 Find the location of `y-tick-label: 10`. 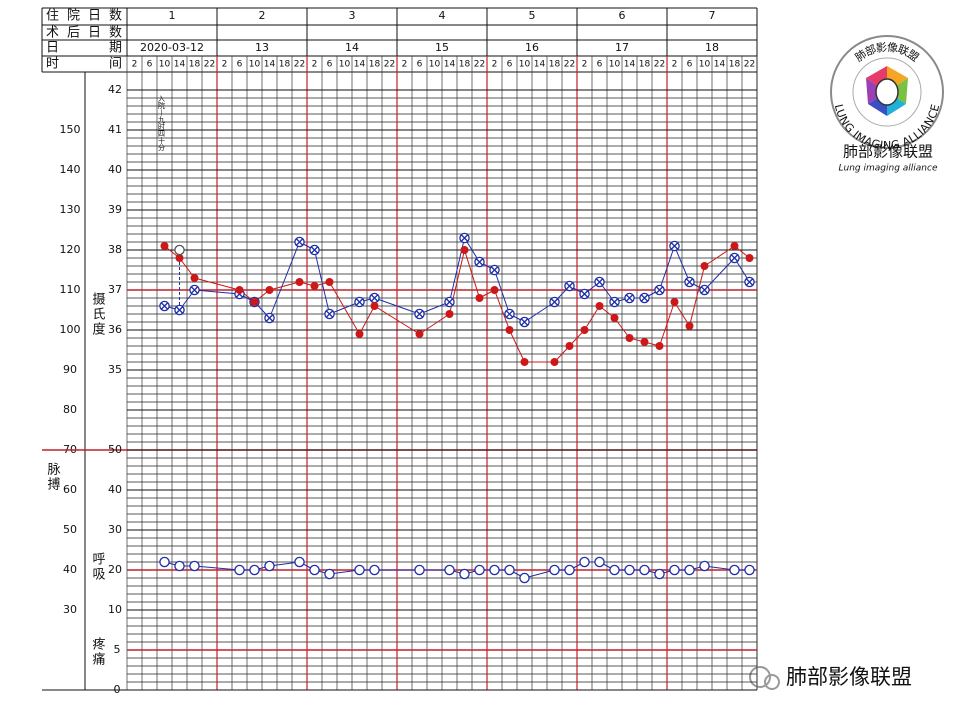

y-tick-label: 10 is located at coordinates (115, 609).